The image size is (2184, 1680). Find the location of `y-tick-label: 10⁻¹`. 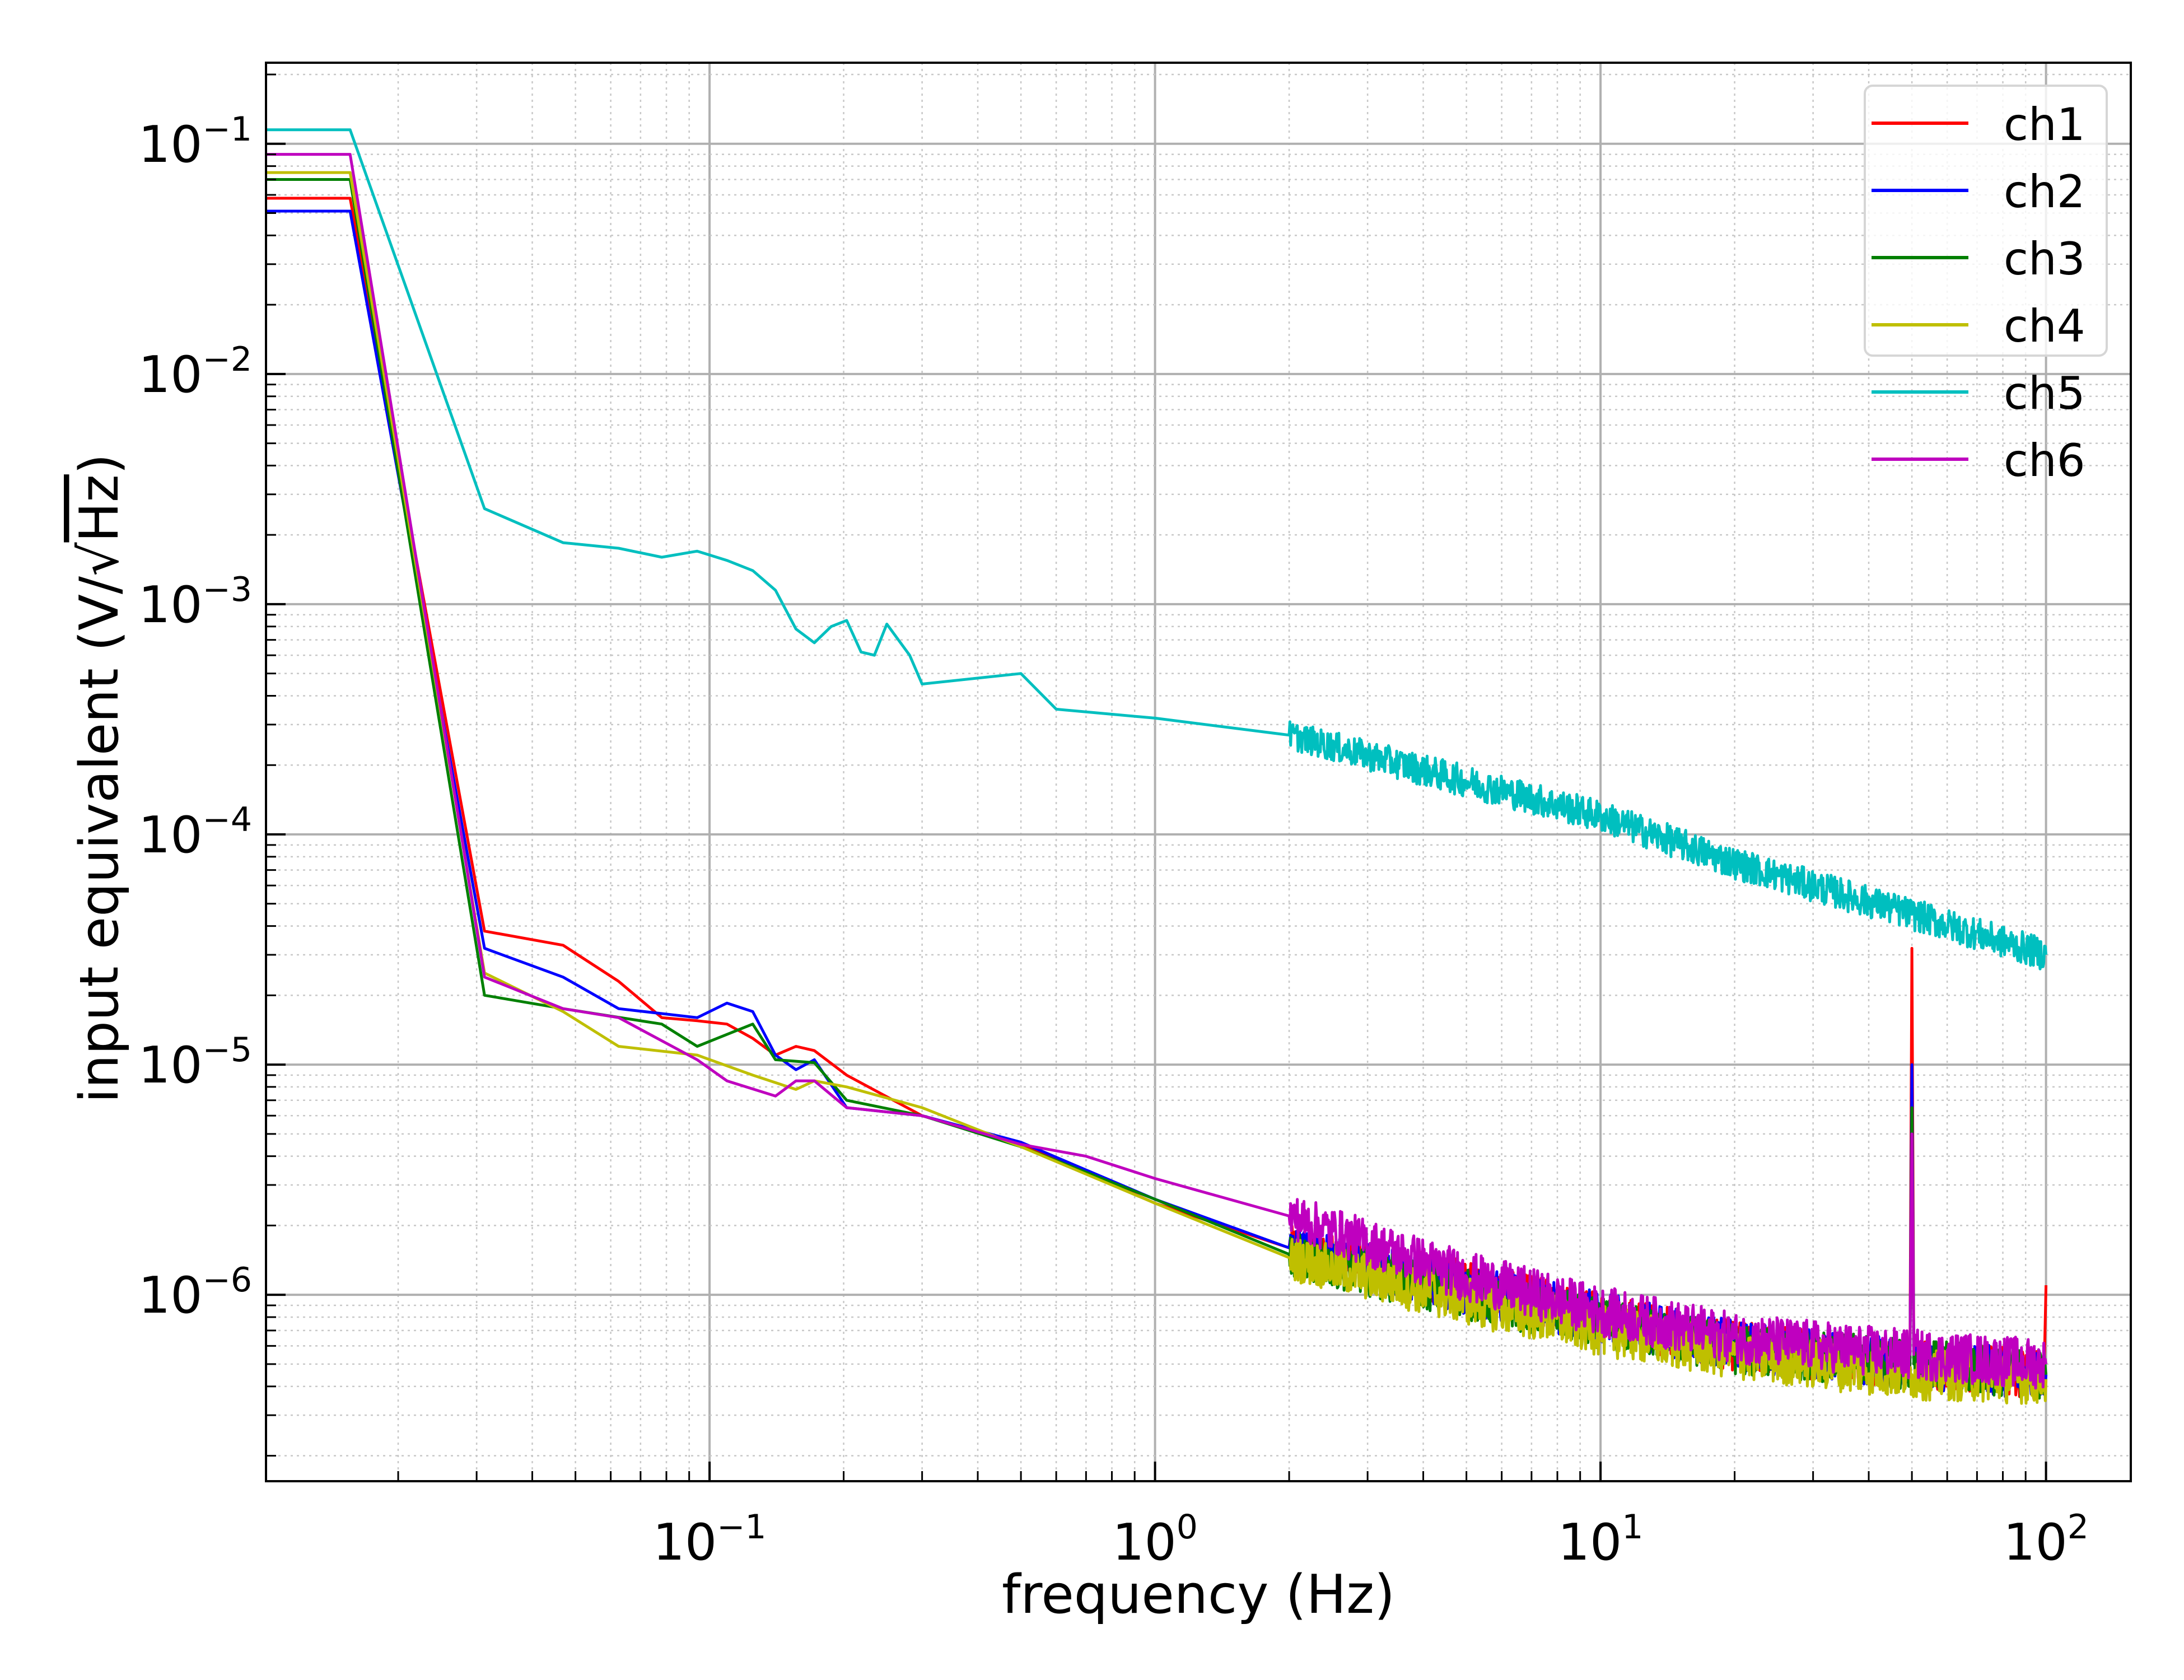

y-tick-label: 10⁻¹ is located at coordinates (195, 142).